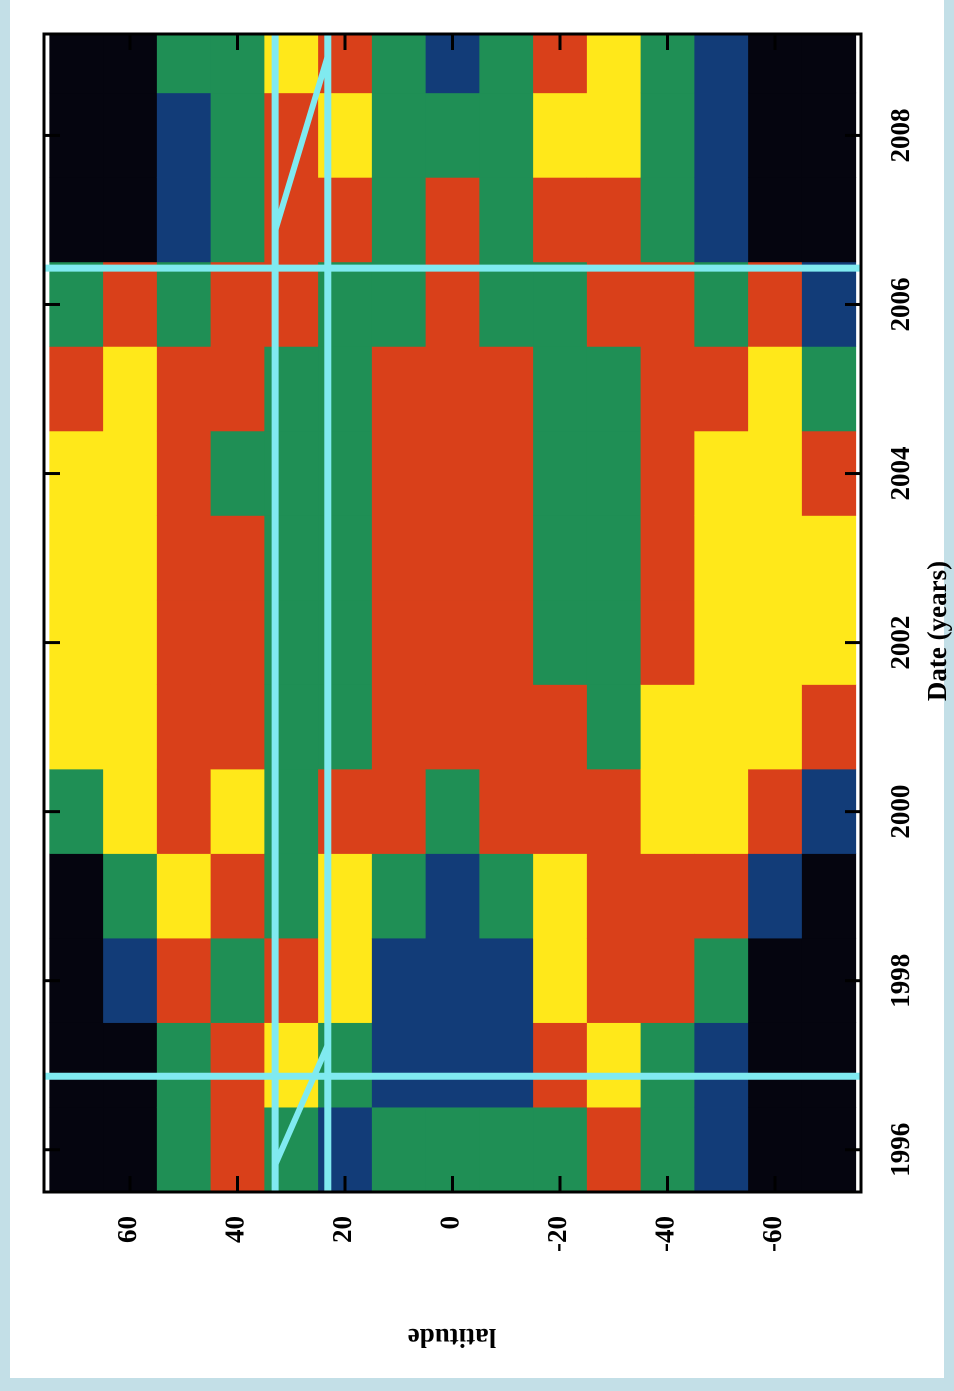 The image size is (954, 1391). I want to click on x-tick-label: 2004, so click(900, 474).